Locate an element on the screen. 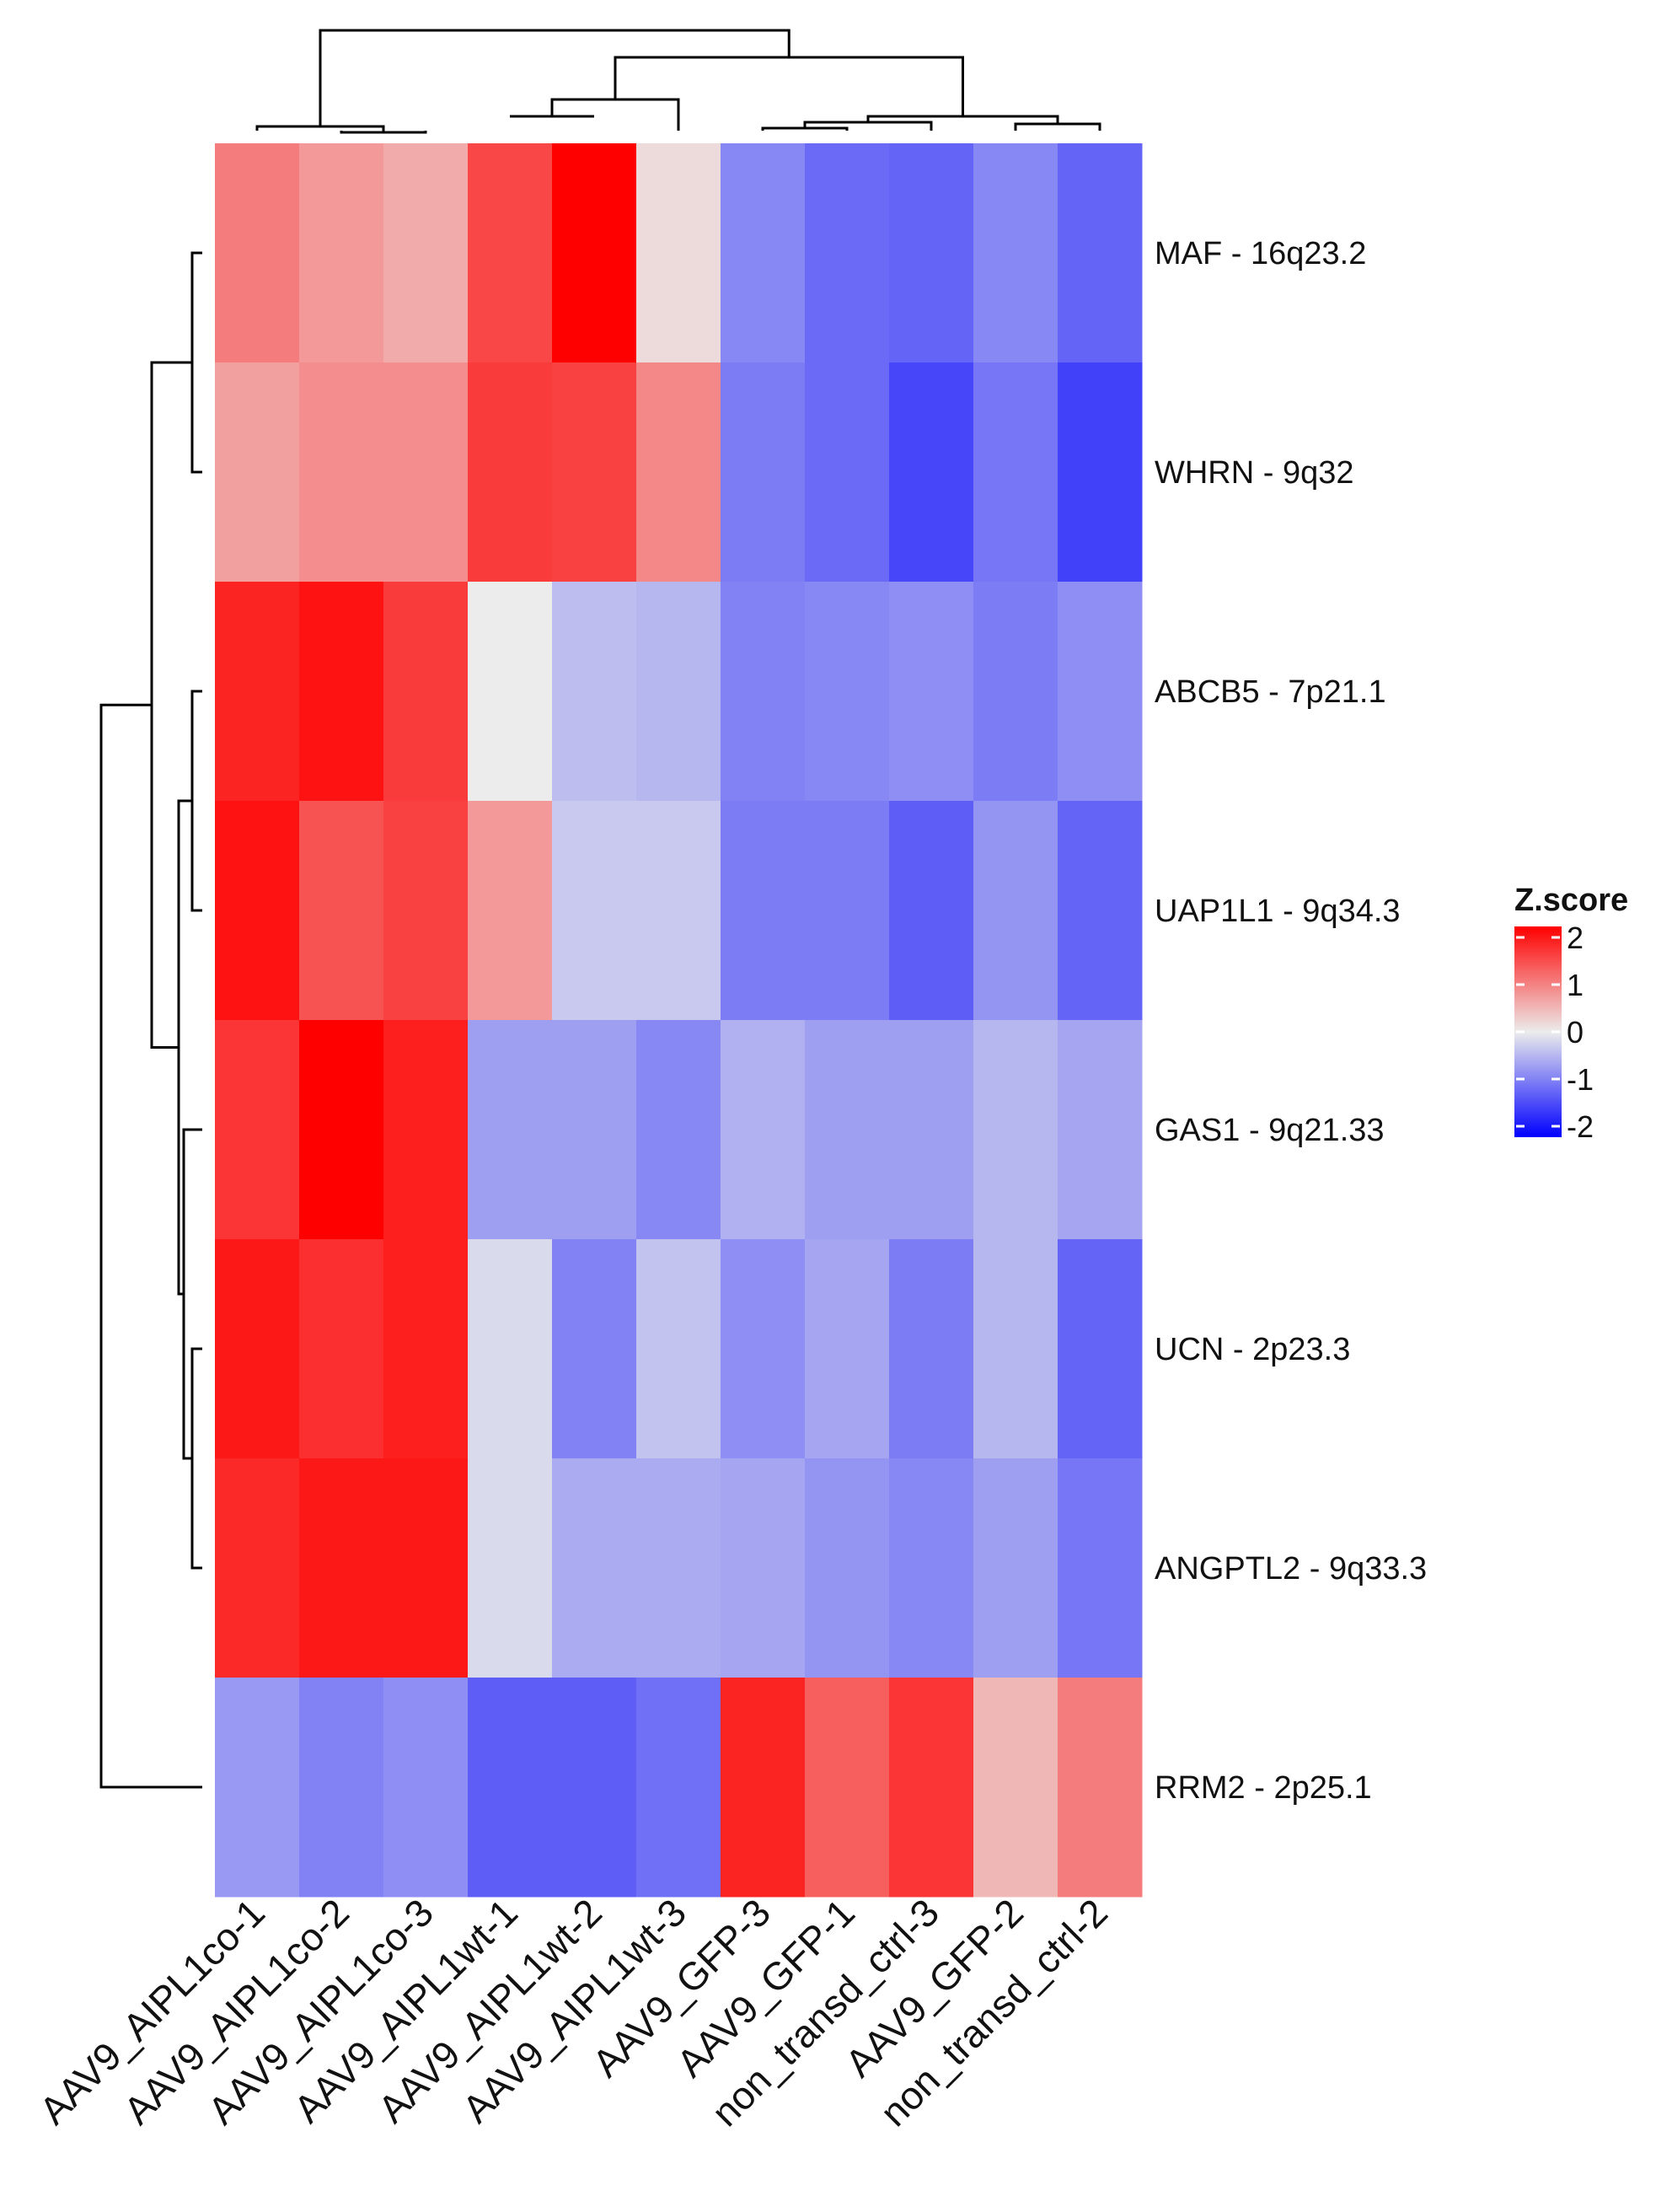  row-label: MAF - 16q23.2 is located at coordinates (1260, 253).